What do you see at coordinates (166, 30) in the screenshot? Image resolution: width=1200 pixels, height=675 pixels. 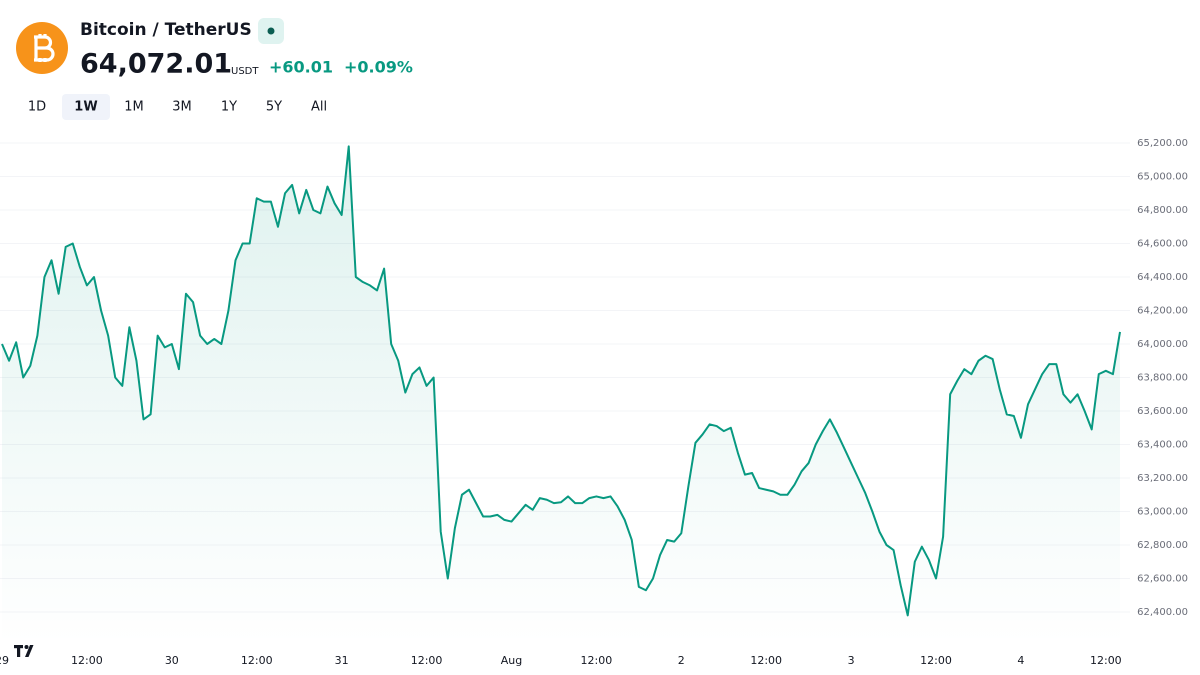 I see `symbol-title: Bitcoin / TetherUS` at bounding box center [166, 30].